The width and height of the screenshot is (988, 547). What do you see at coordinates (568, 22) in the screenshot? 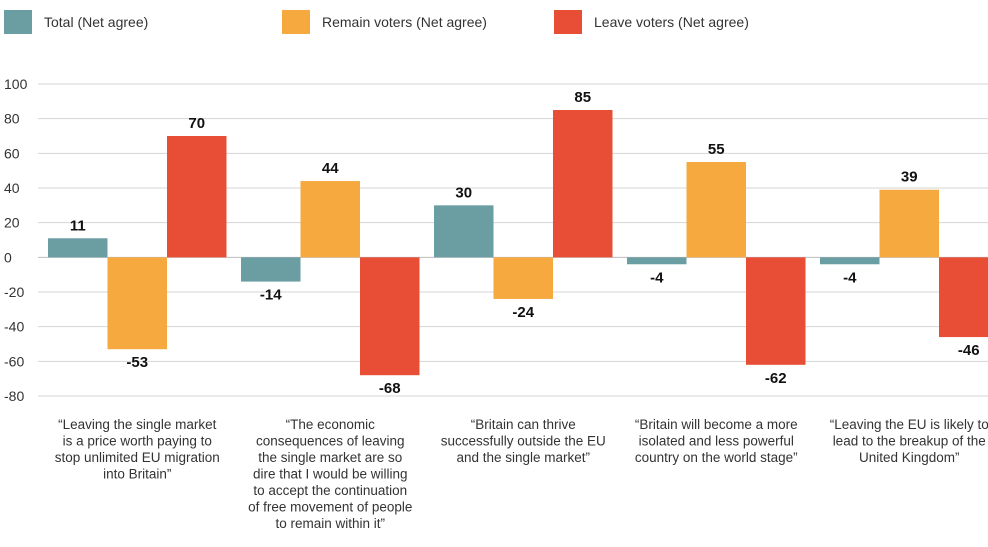
I see `legend-swatch-leave` at bounding box center [568, 22].